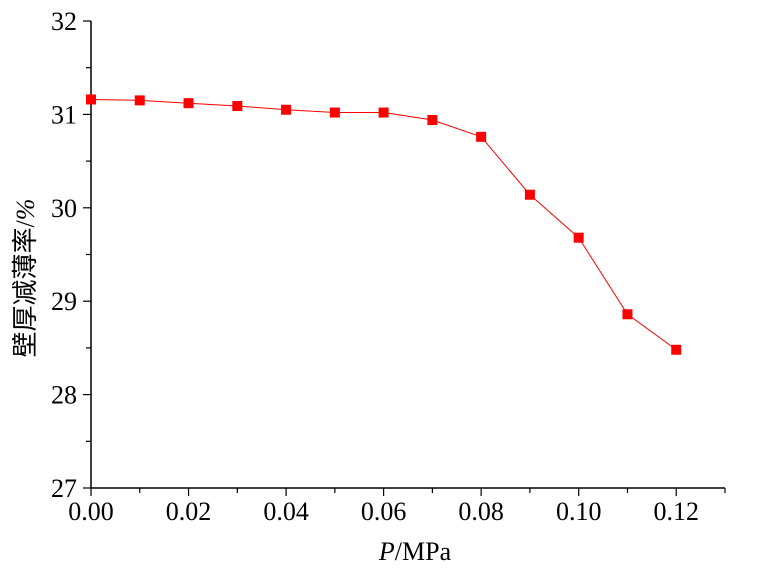 The image size is (766, 572). What do you see at coordinates (64, 114) in the screenshot?
I see `y-tick-label: 31` at bounding box center [64, 114].